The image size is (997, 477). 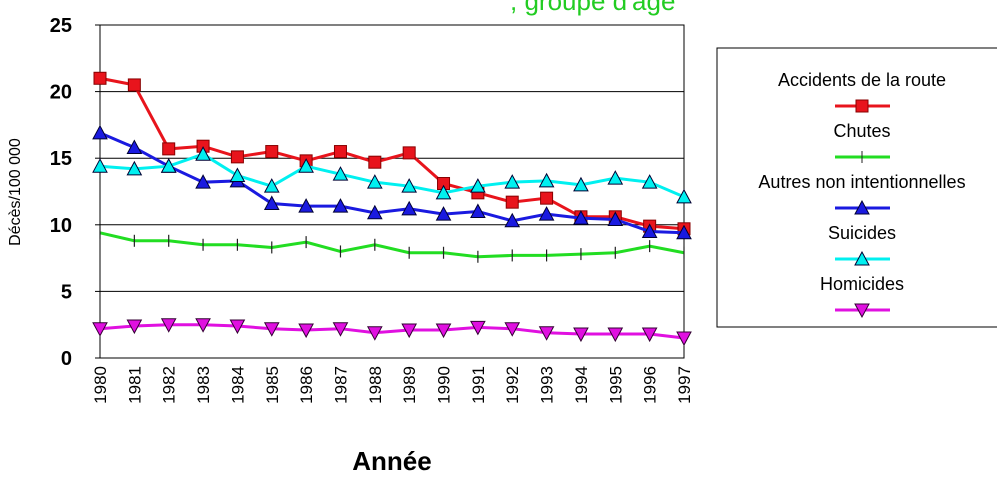 What do you see at coordinates (862, 80) in the screenshot?
I see `legend-label: Accidents de la route` at bounding box center [862, 80].